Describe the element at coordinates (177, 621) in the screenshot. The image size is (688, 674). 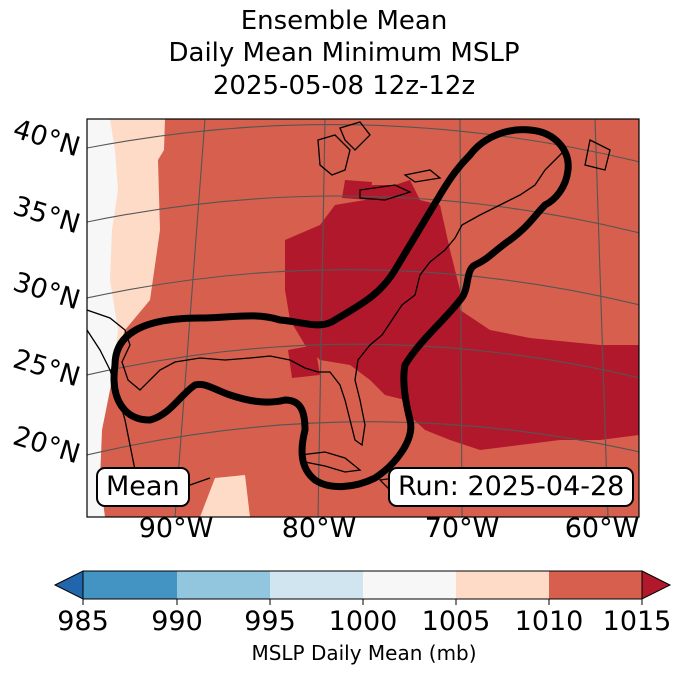
I see `colorbar-tick-990: 990` at that location.